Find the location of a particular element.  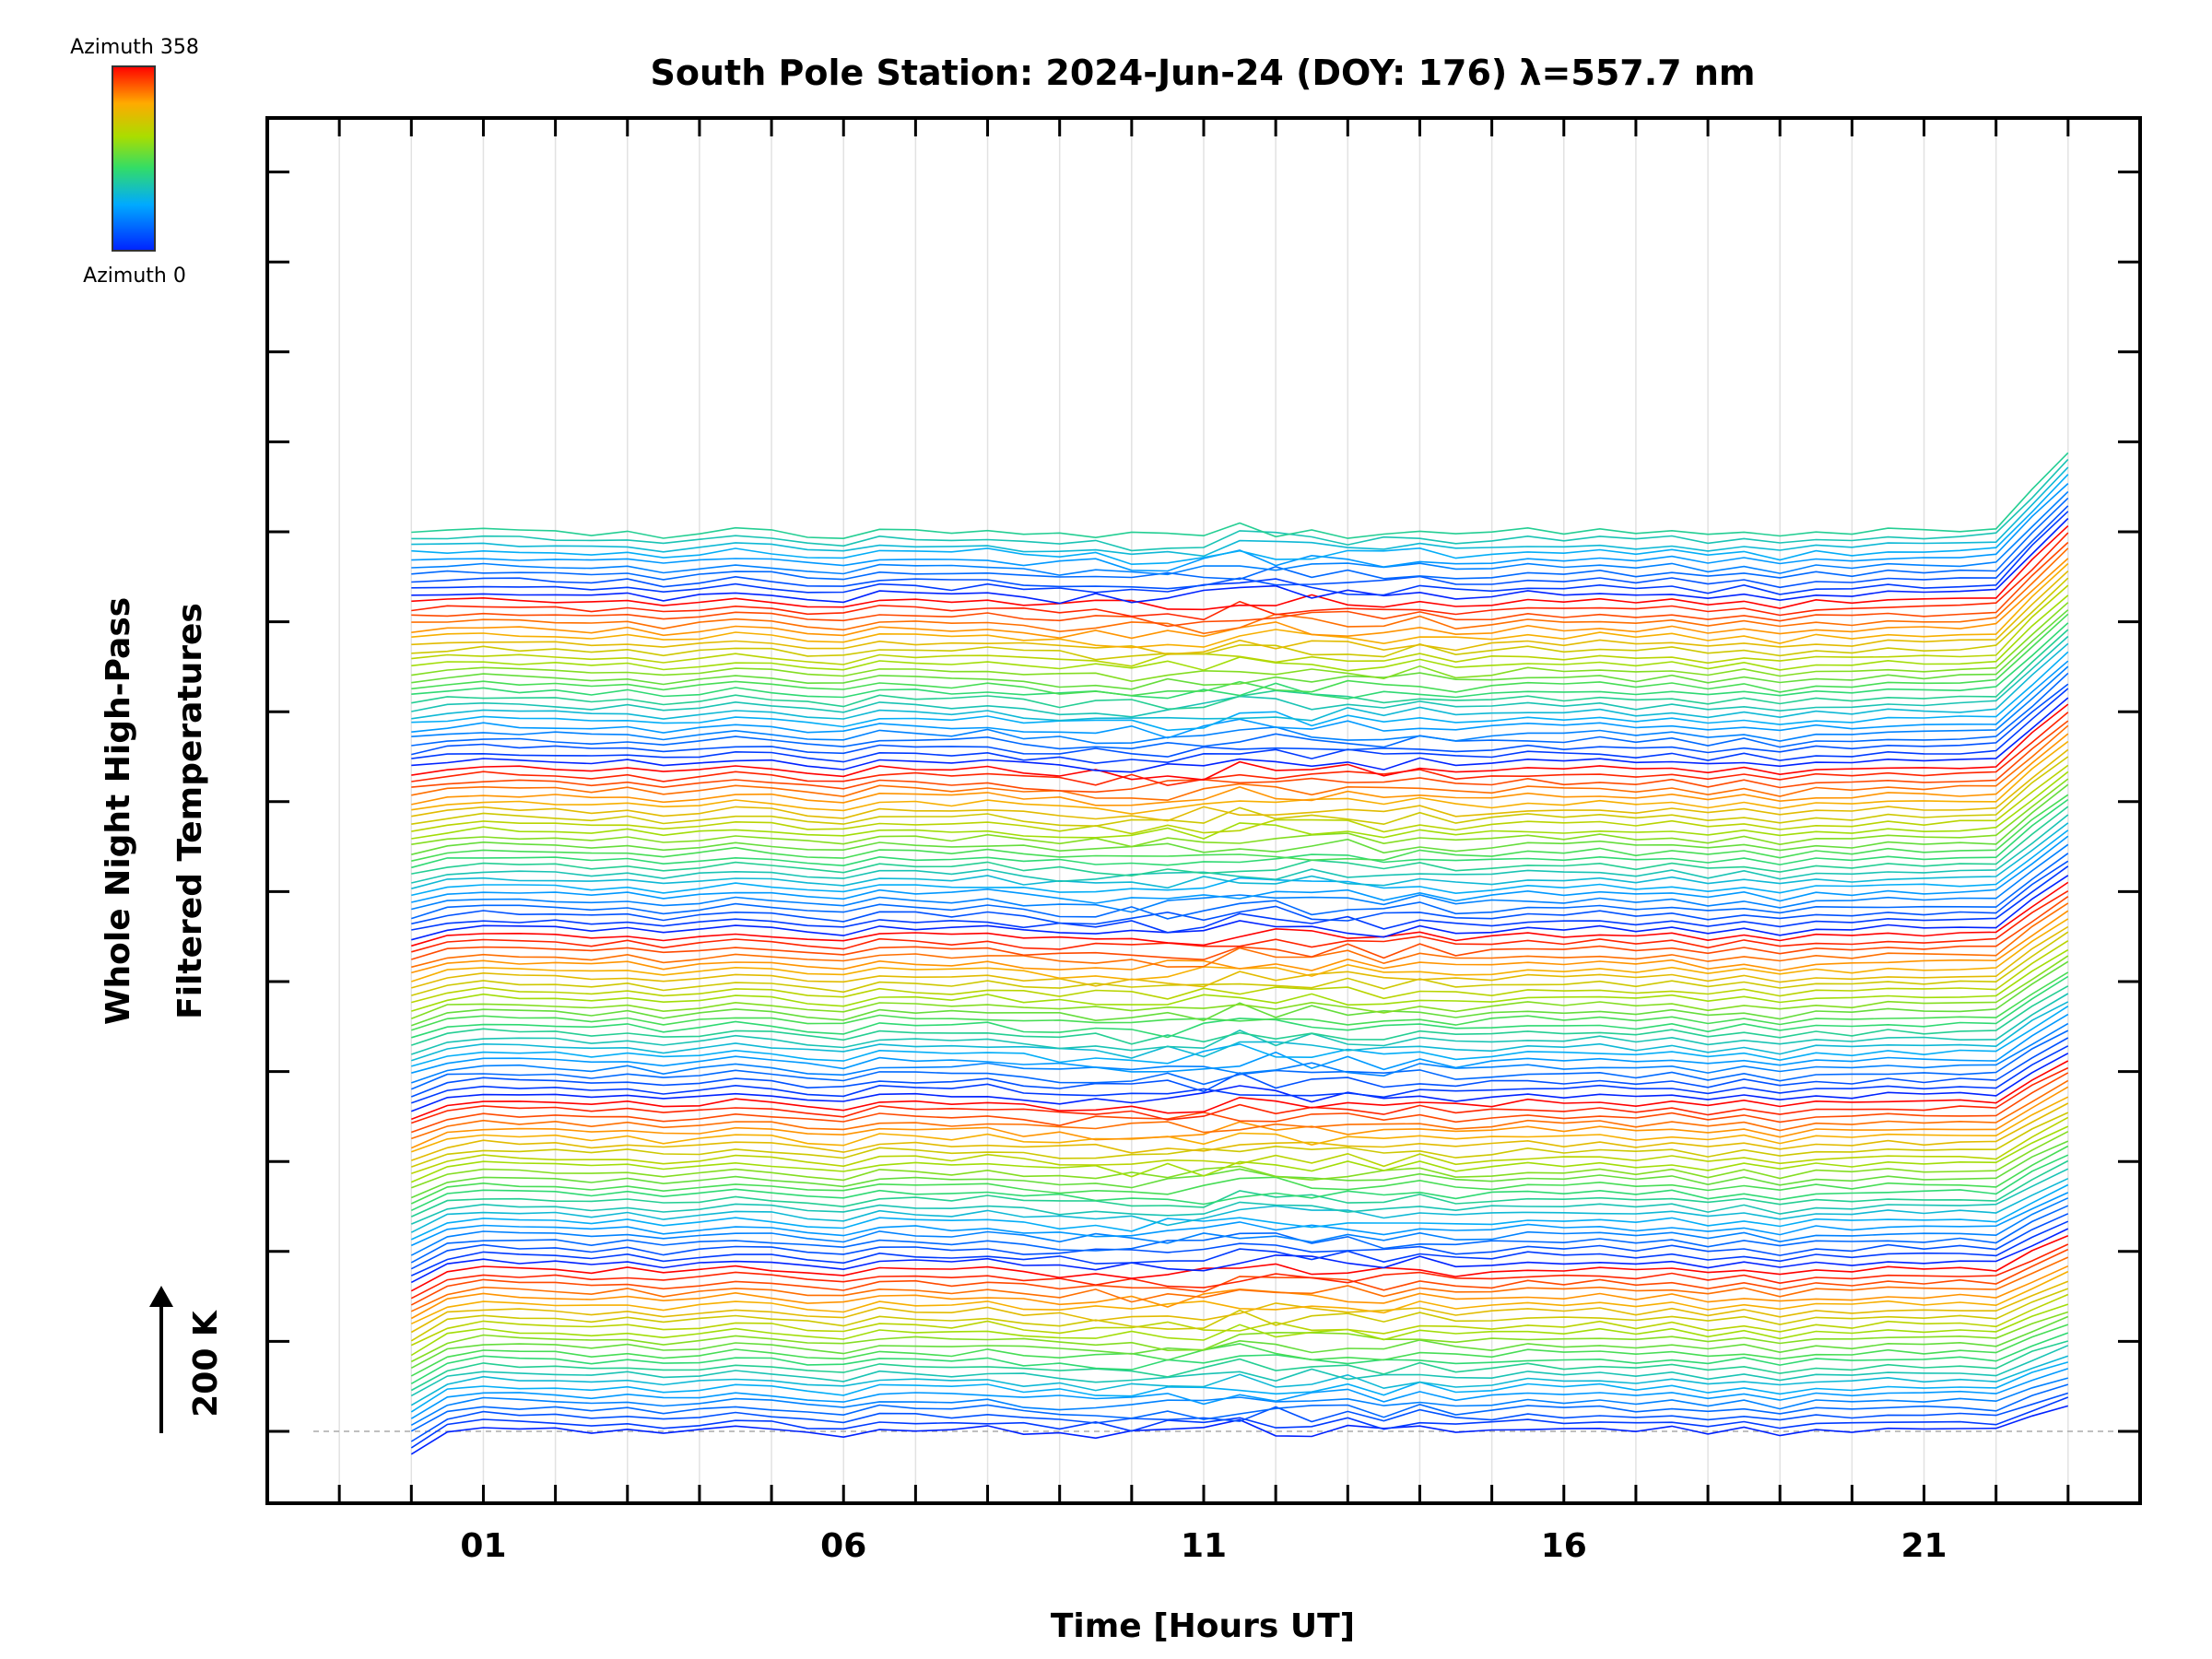

scale-label: 200 K is located at coordinates (206, 1364).